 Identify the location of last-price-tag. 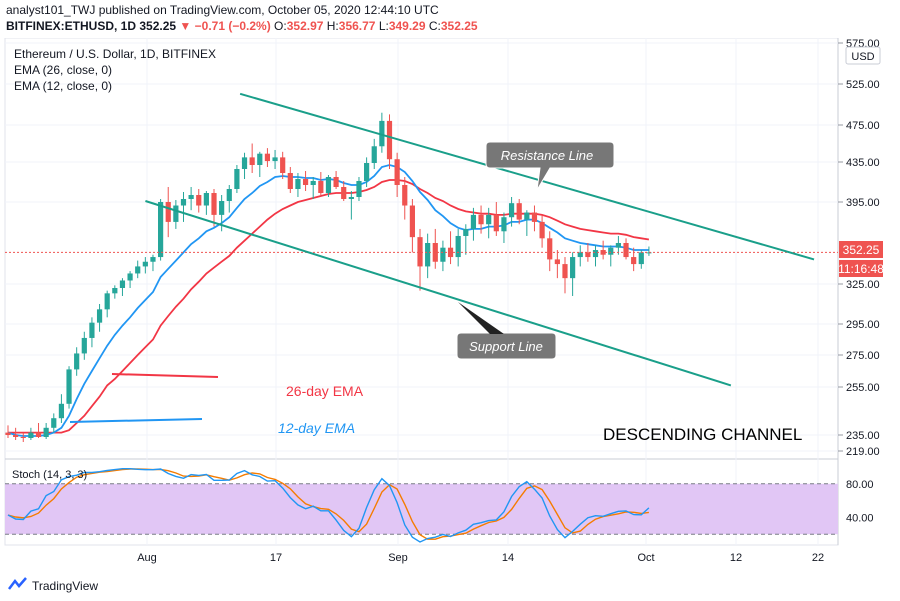
(861, 249).